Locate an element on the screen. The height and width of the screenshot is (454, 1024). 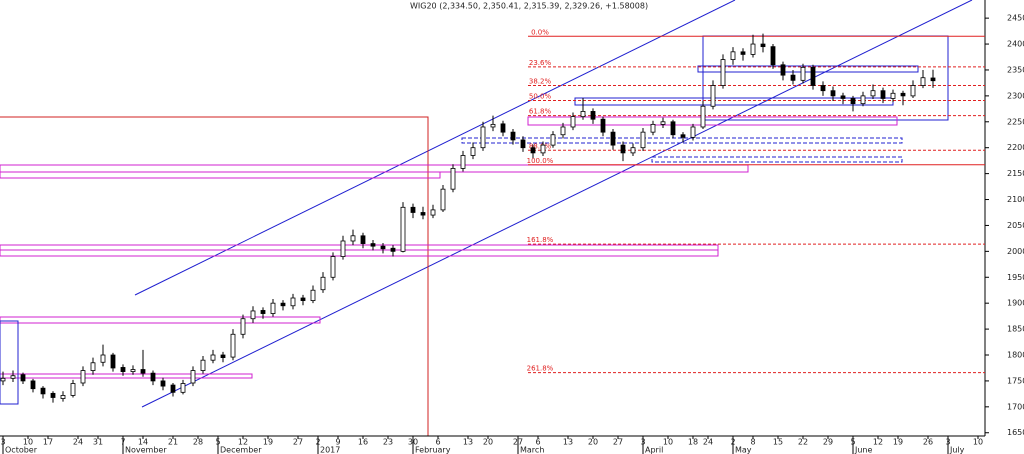
x-tick-label: 24 is located at coordinates (708, 442).